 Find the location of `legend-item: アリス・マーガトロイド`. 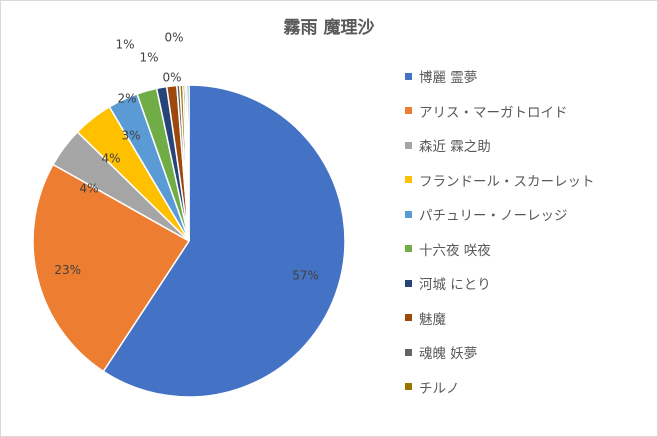

legend-item: アリス・マーガトロイド is located at coordinates (530, 111).